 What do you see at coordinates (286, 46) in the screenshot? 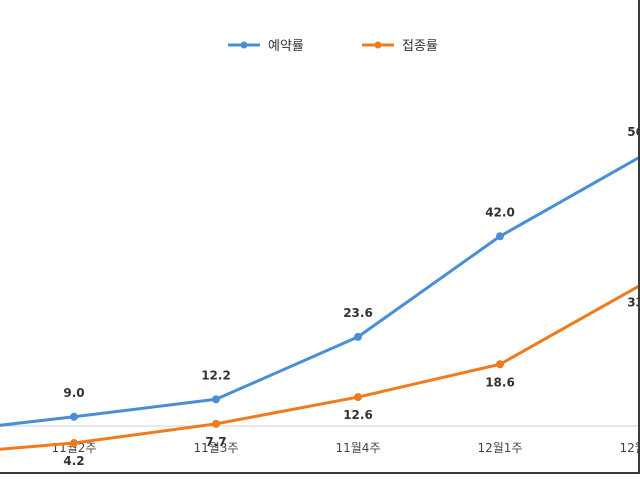
I see `legend-label: 예약률` at bounding box center [286, 46].